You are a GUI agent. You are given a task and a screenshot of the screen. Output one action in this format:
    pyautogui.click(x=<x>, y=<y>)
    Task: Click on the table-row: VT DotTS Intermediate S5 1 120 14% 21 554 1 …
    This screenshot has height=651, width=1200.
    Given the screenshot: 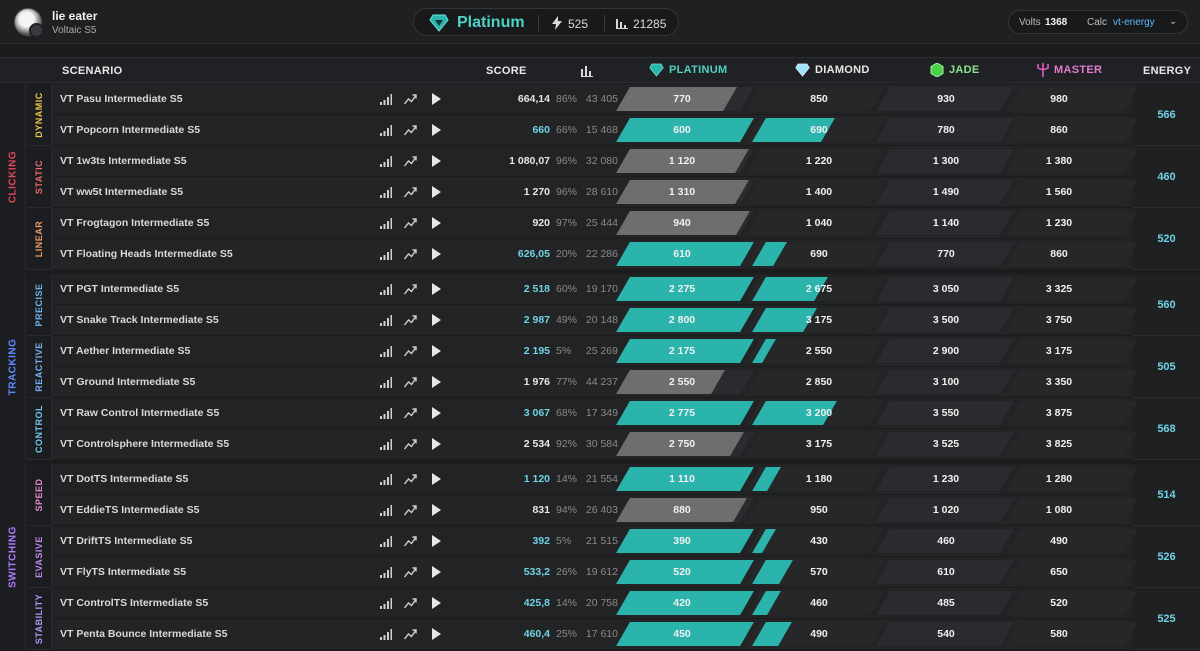 What is the action you would take?
    pyautogui.click(x=595, y=479)
    